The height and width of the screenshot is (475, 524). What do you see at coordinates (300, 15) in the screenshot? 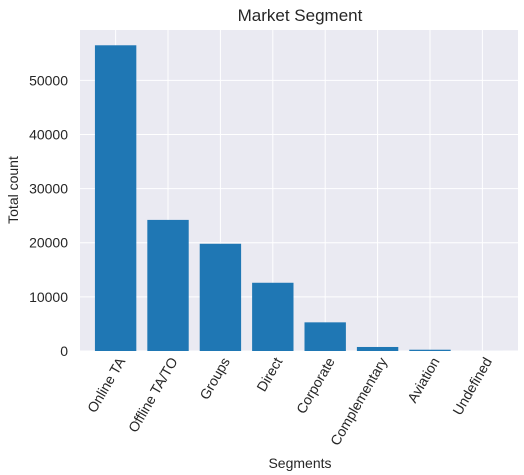
I see `chart-title: Market Segment` at bounding box center [300, 15].